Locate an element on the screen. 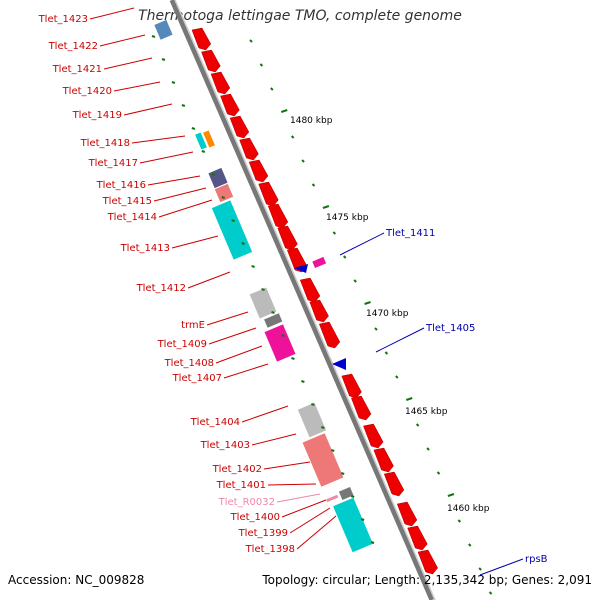 The width and height of the screenshot is (600, 600). scale-label-1460: 1460 kbp is located at coordinates (468, 509).